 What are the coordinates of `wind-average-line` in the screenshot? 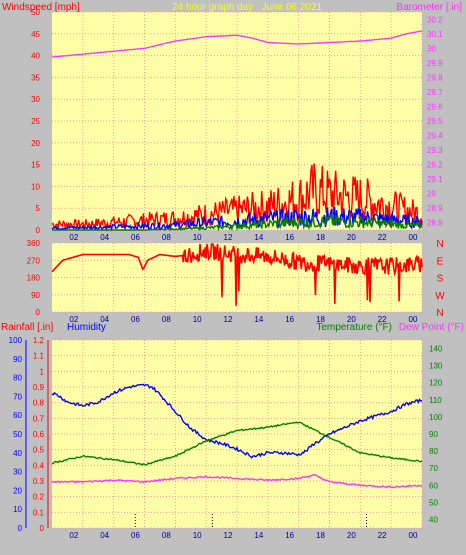 It's located at (237, 222).